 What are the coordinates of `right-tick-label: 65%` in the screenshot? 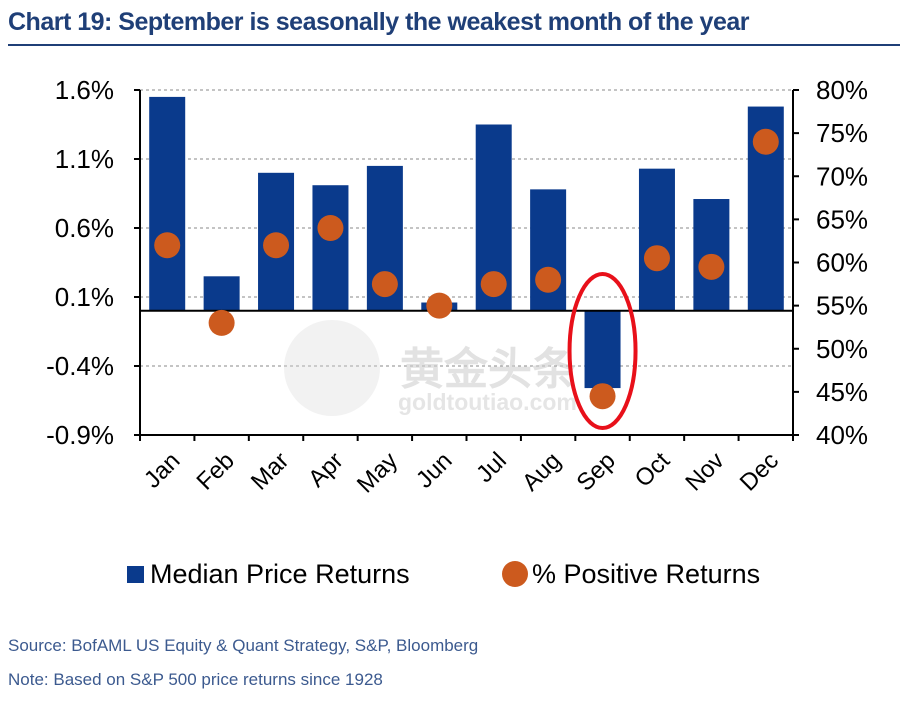 It's located at (842, 219).